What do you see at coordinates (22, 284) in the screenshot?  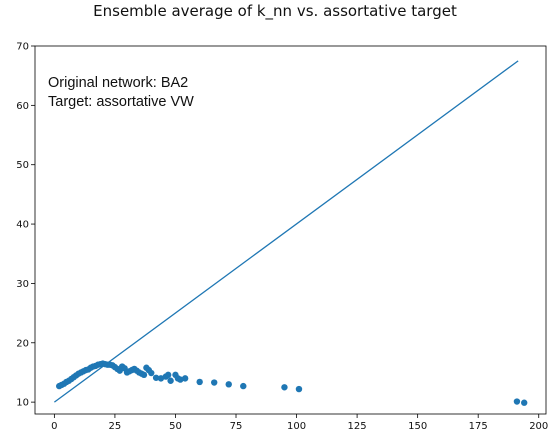 I see `y-tick-label: 30` at bounding box center [22, 284].